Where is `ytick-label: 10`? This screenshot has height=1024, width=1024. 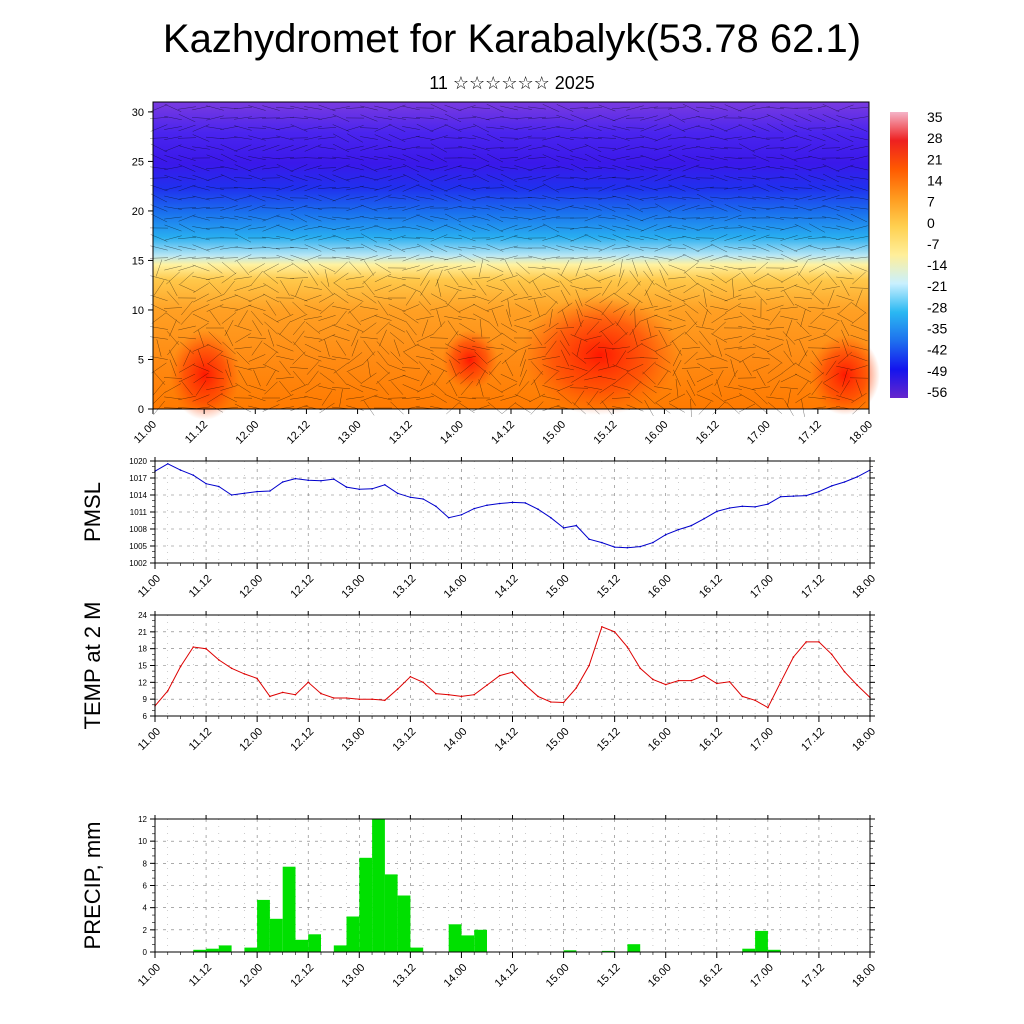
ytick-label: 10 is located at coordinates (142, 841).